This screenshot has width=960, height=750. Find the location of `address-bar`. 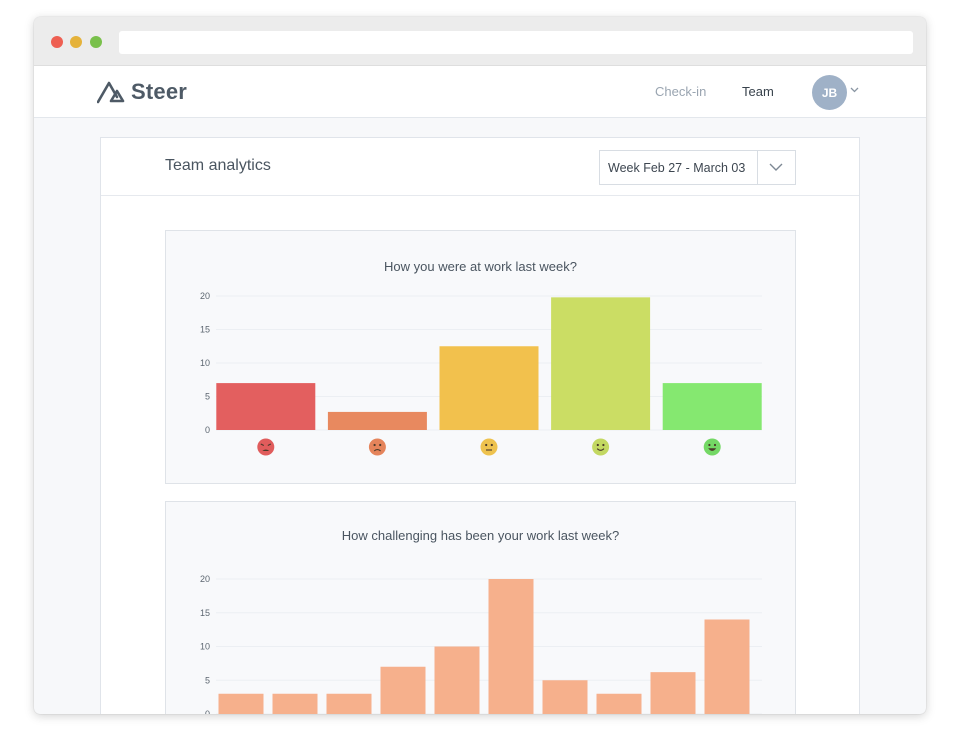

address-bar is located at coordinates (516, 42).